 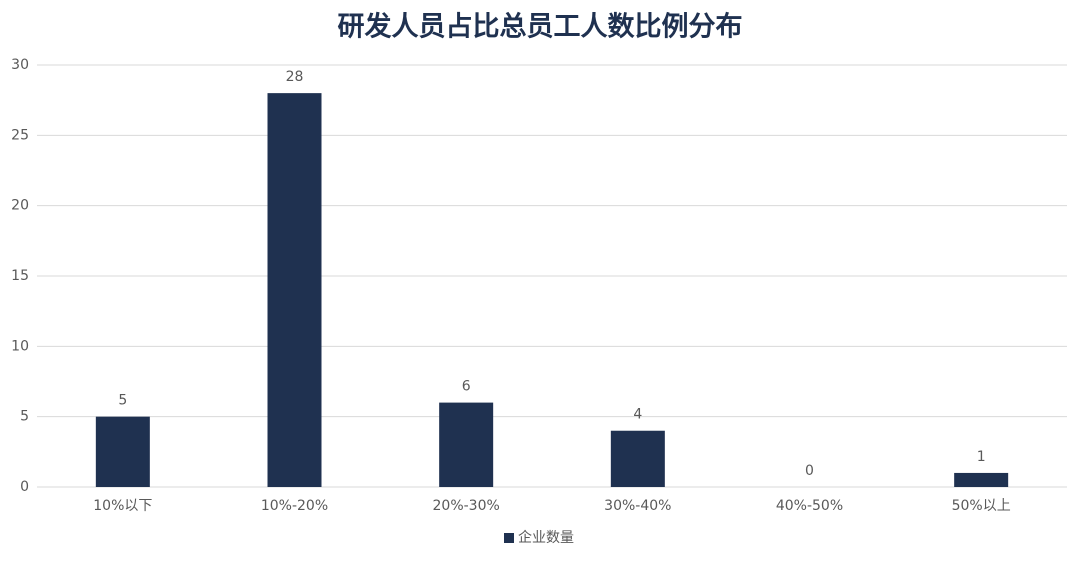 What do you see at coordinates (20, 65) in the screenshot?
I see `y-tick-label: 30` at bounding box center [20, 65].